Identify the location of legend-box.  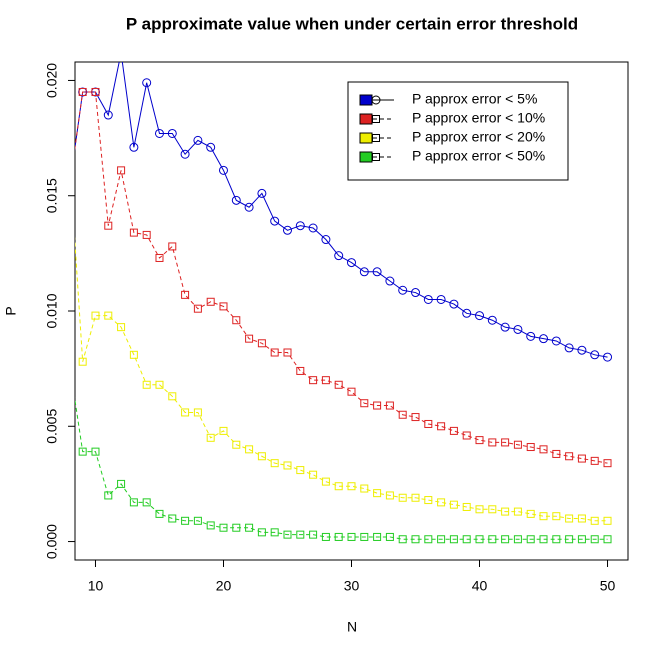
(458, 131).